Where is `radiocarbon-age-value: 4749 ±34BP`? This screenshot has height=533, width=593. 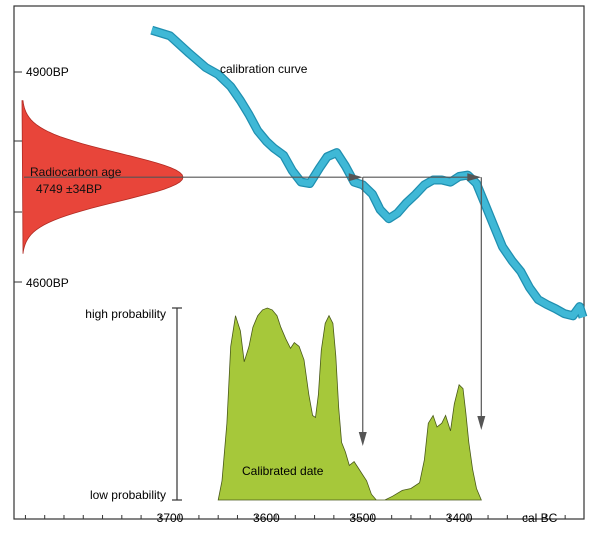
radiocarbon-age-value: 4749 ±34BP is located at coordinates (69, 189).